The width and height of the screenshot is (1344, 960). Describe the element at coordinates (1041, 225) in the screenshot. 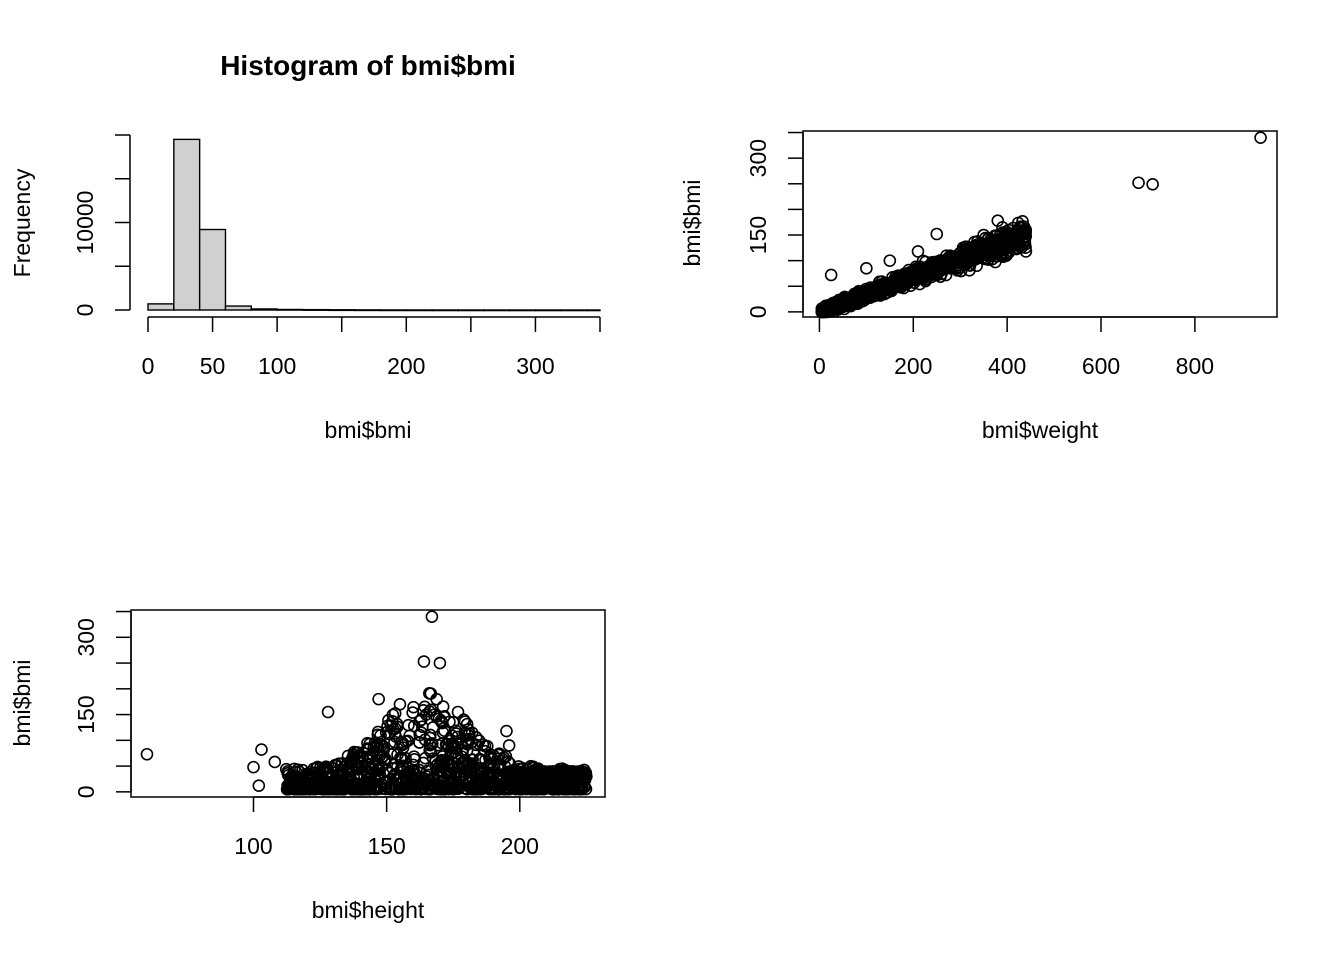

I see `weight-scatter-points` at that location.